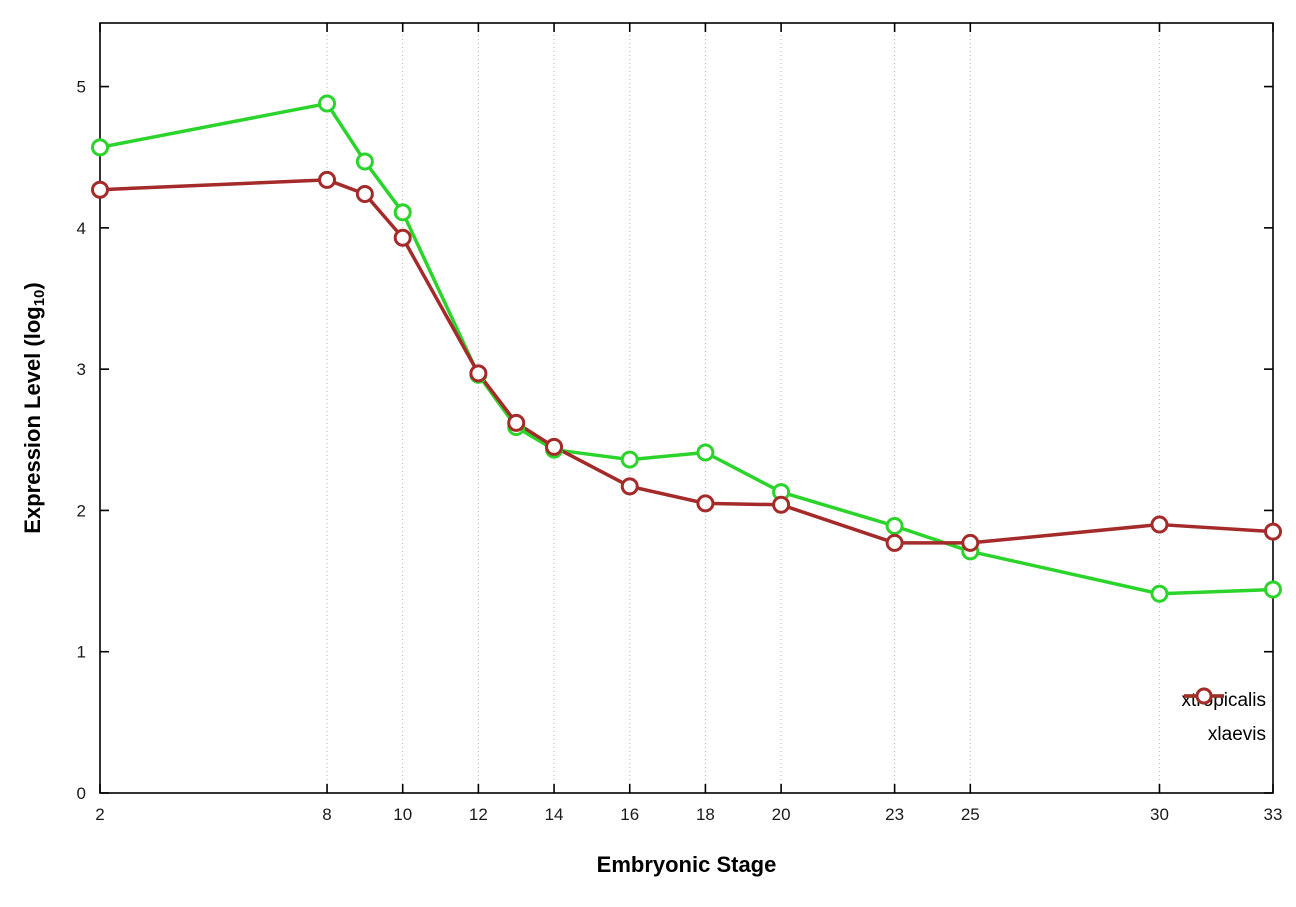 This screenshot has height=907, width=1296. I want to click on svg-text: 3, so click(81, 369).